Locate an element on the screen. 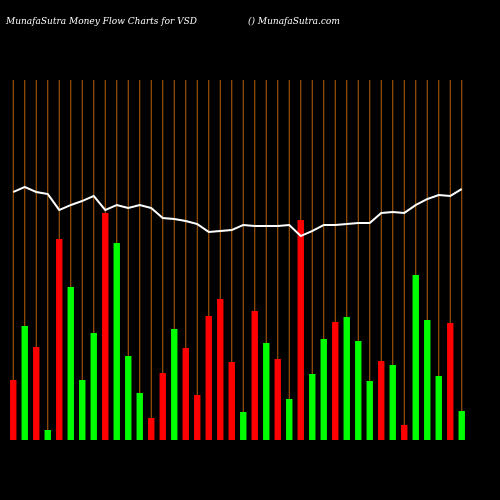 The image size is (500, 500). chart-subtitle: () MunafaSutra.com is located at coordinates (294, 21).